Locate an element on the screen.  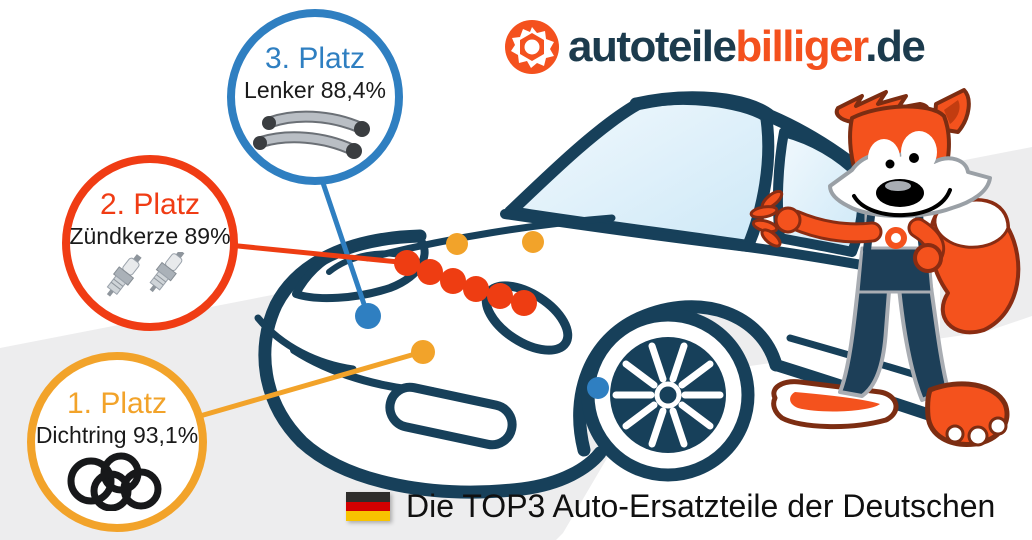
marker-dots-blue is located at coordinates (482, 351).